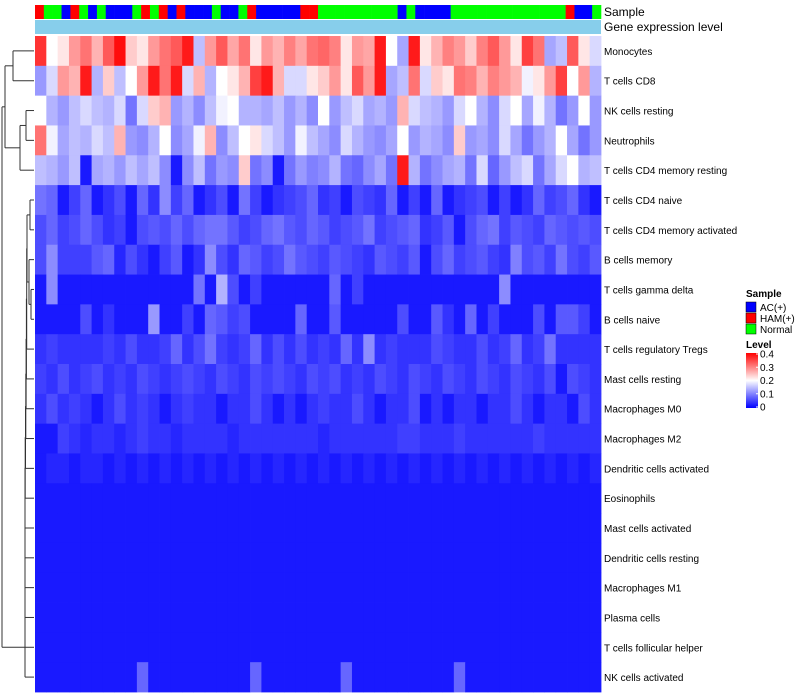 The height and width of the screenshot is (700, 800). Describe the element at coordinates (643, 678) in the screenshot. I see `row-label: NK cells activated` at that location.